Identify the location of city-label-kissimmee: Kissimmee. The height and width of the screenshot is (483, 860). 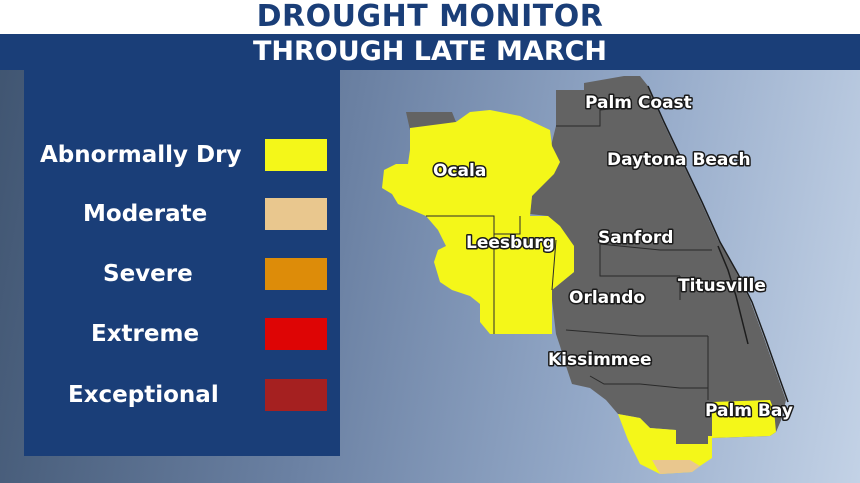
(600, 360).